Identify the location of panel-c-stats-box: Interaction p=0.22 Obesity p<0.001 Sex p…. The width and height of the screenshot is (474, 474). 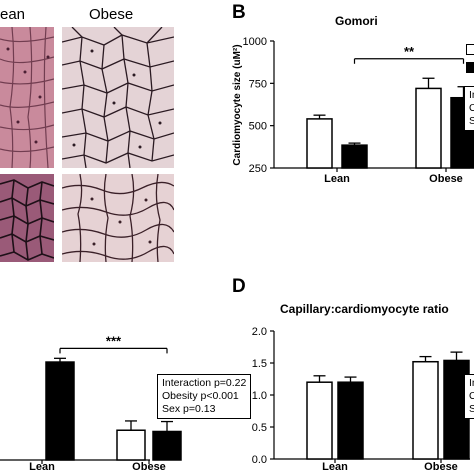
(204, 396).